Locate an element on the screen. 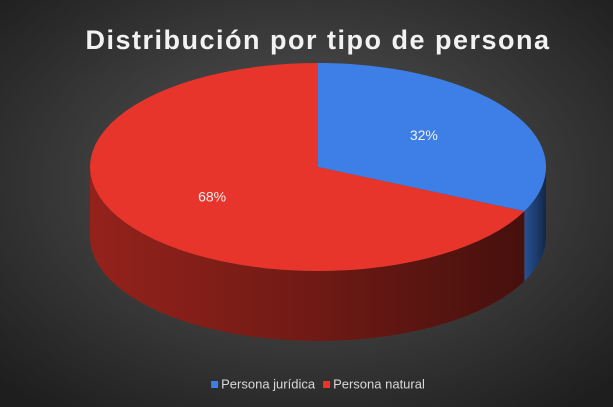 This screenshot has width=613, height=407. side-shade is located at coordinates (535, 224).